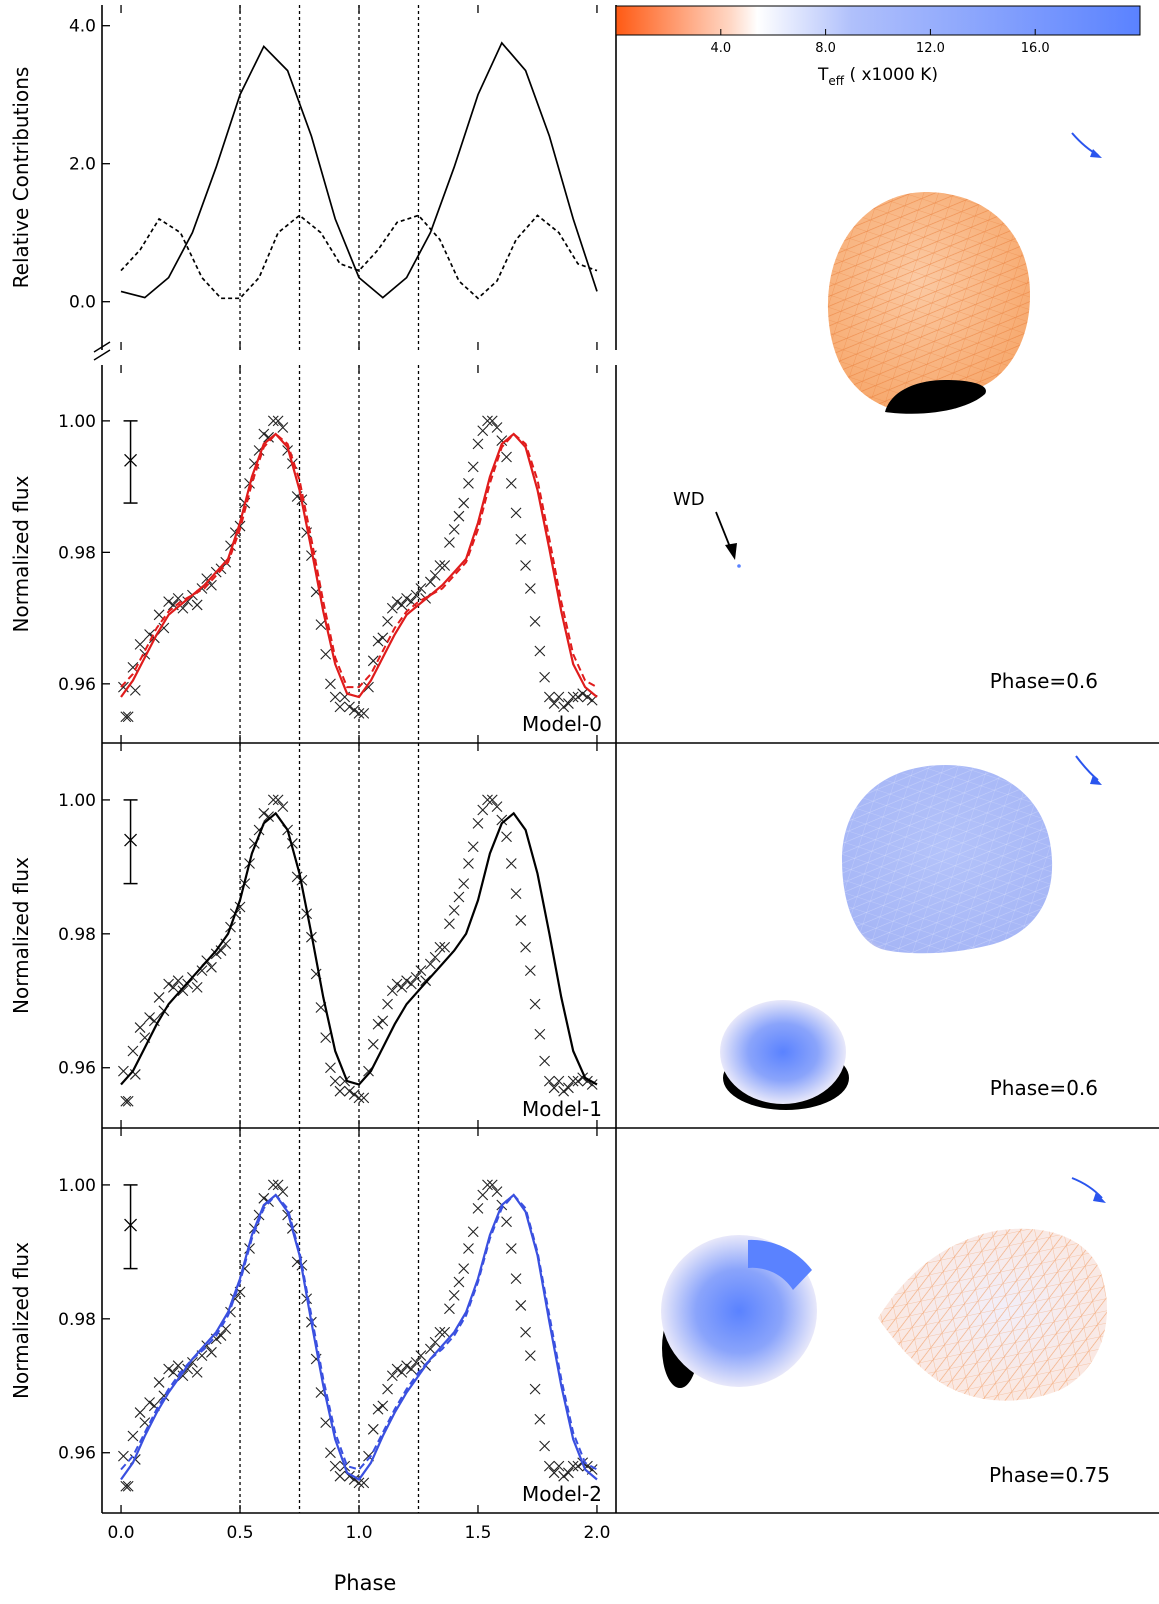 The width and height of the screenshot is (1159, 1604). What do you see at coordinates (102, 347) in the screenshot?
I see `axis-break-mark` at bounding box center [102, 347].